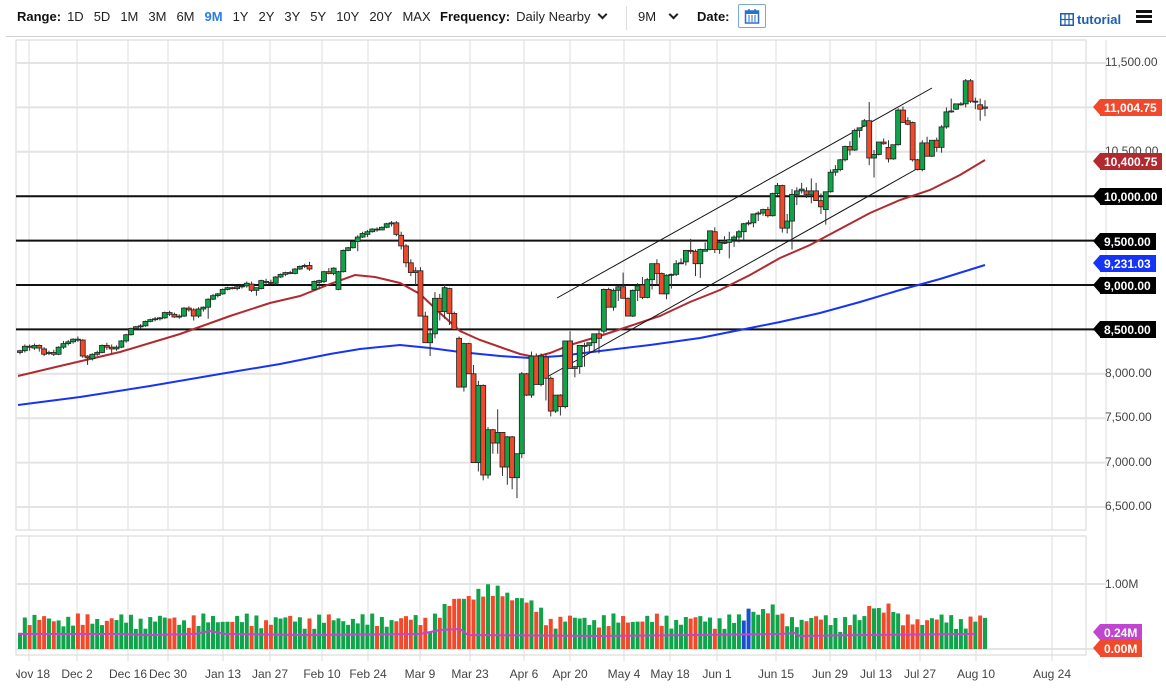  Describe the element at coordinates (1090, 19) in the screenshot. I see `tutorial-link: tutorial` at that location.